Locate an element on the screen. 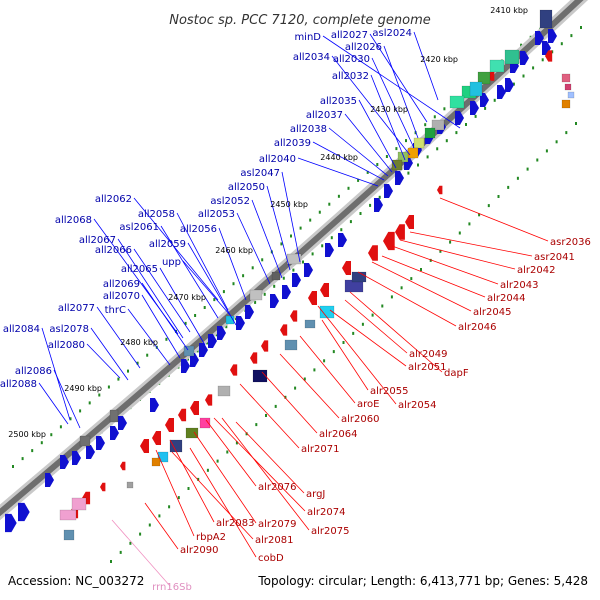 The height and width of the screenshot is (600, 600). reverse-gene-label-alr2054: alr2054 is located at coordinates (417, 405).